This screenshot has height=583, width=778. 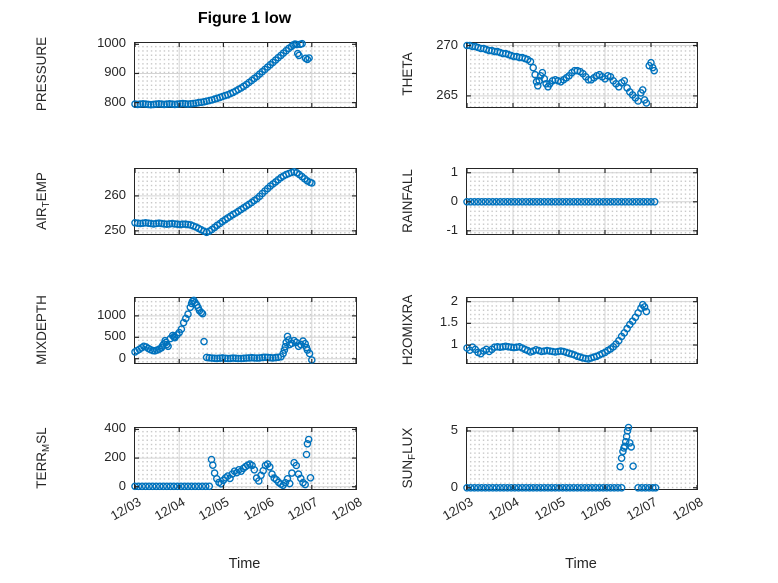 I want to click on xtick-label-right-12/03: 12/03, so click(x=457, y=509).